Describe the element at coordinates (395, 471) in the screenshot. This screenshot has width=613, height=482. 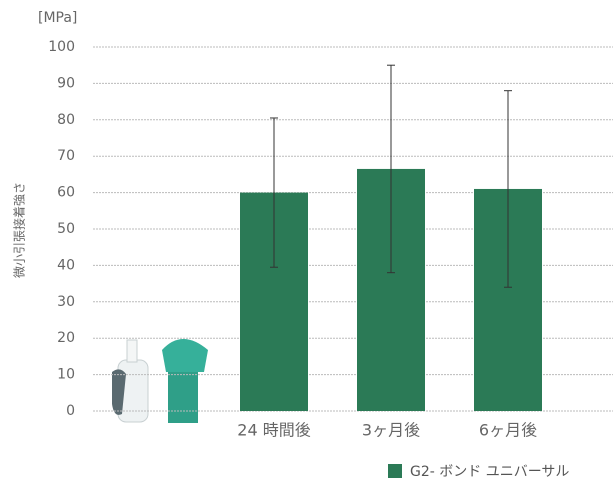
I see `legend-swatch` at that location.